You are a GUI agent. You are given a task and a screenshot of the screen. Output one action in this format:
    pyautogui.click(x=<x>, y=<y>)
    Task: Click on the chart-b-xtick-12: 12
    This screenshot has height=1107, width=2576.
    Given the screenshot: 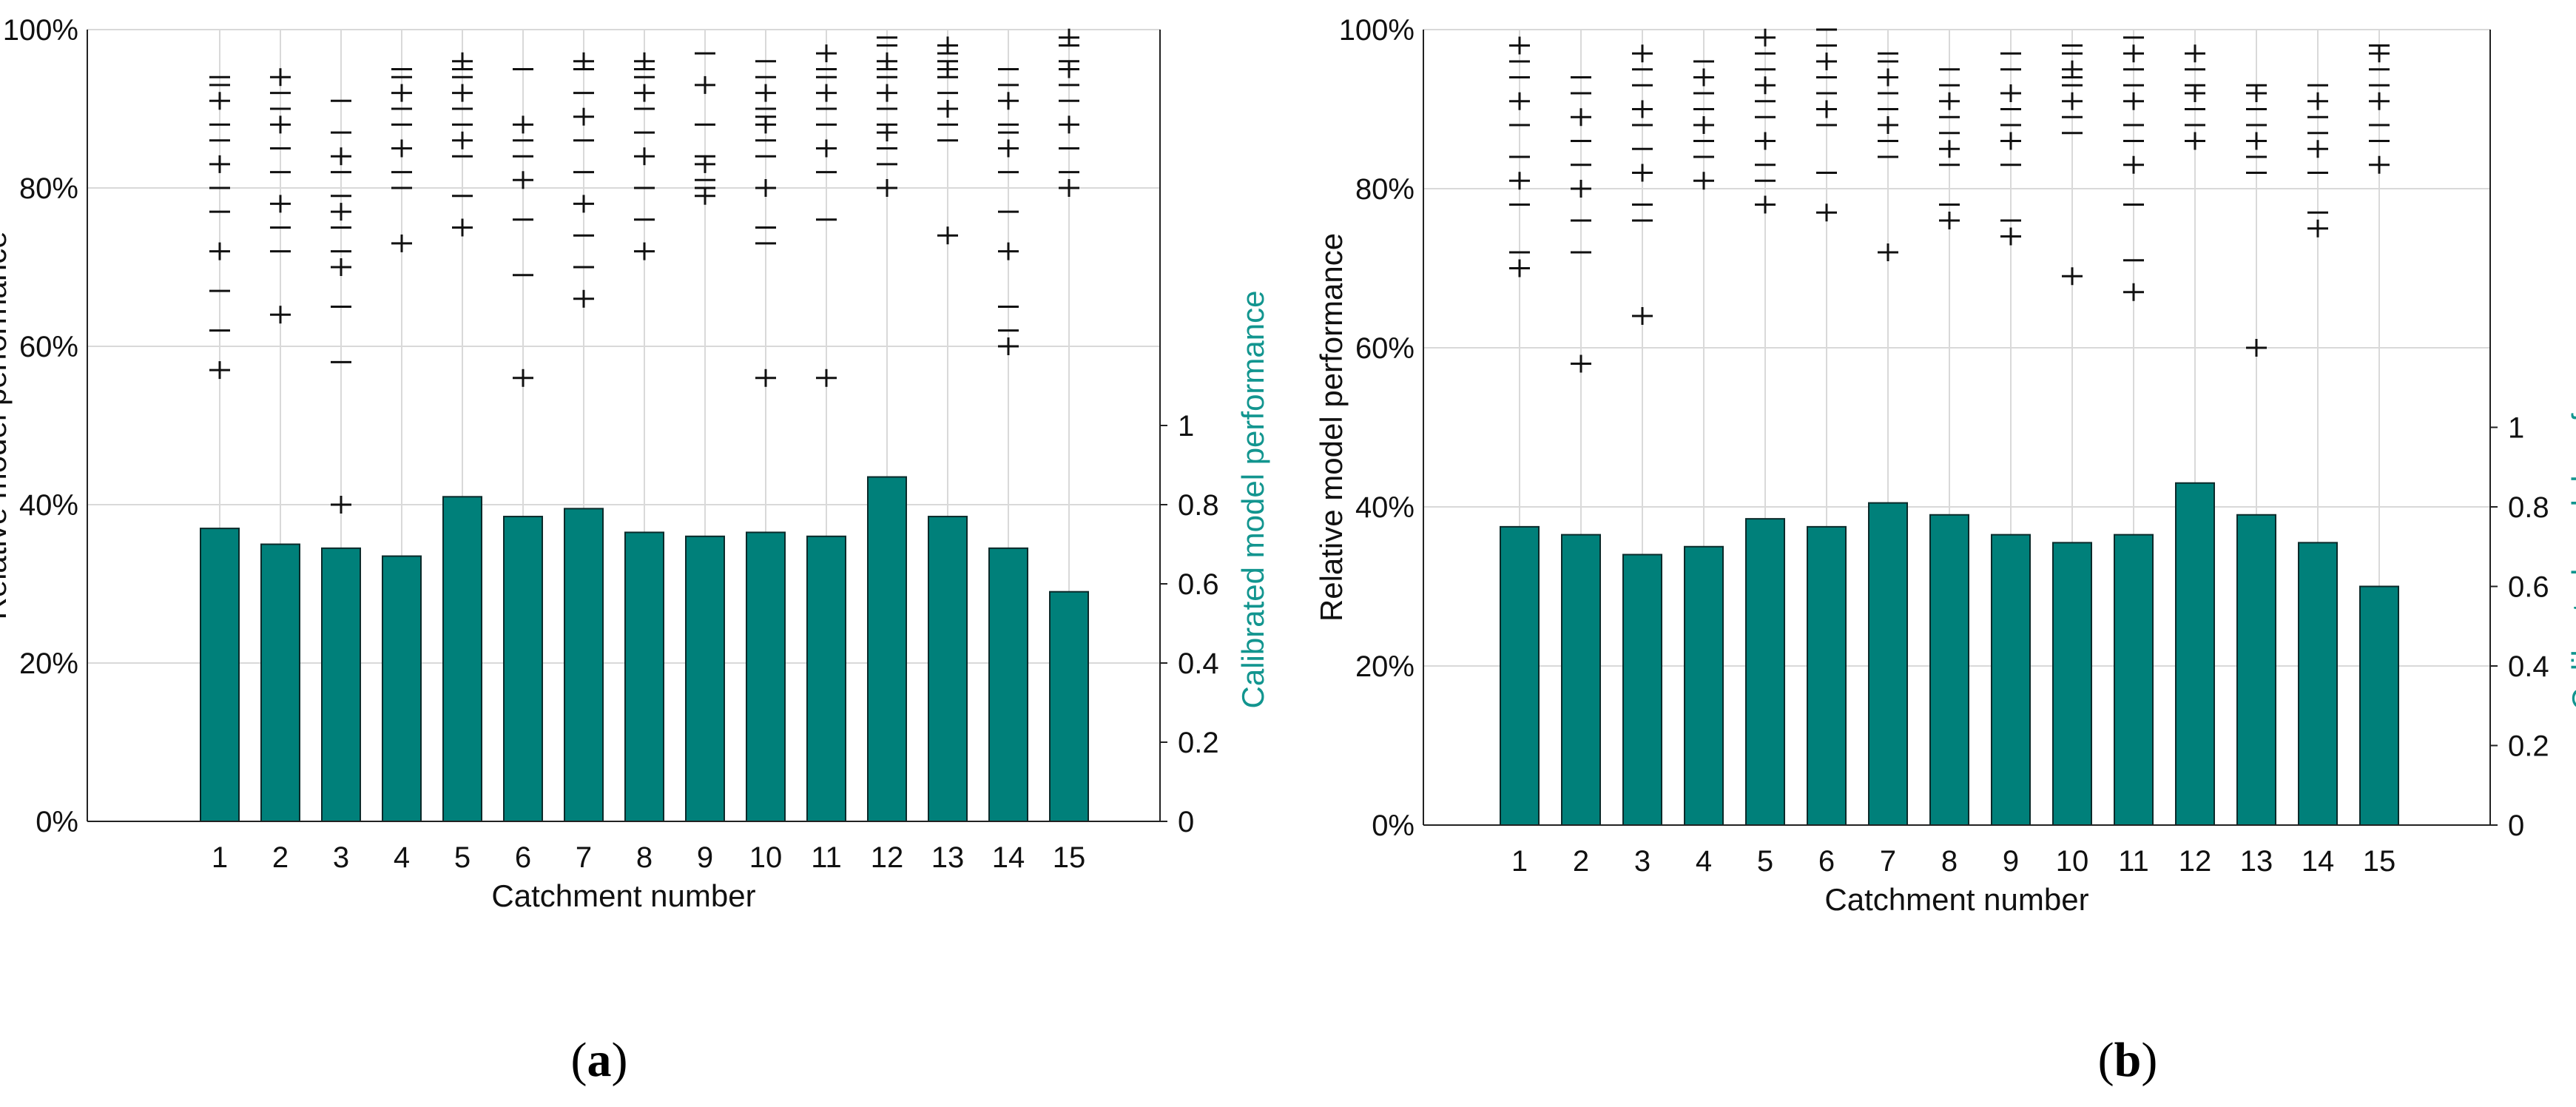 What is the action you would take?
    pyautogui.click(x=2195, y=862)
    